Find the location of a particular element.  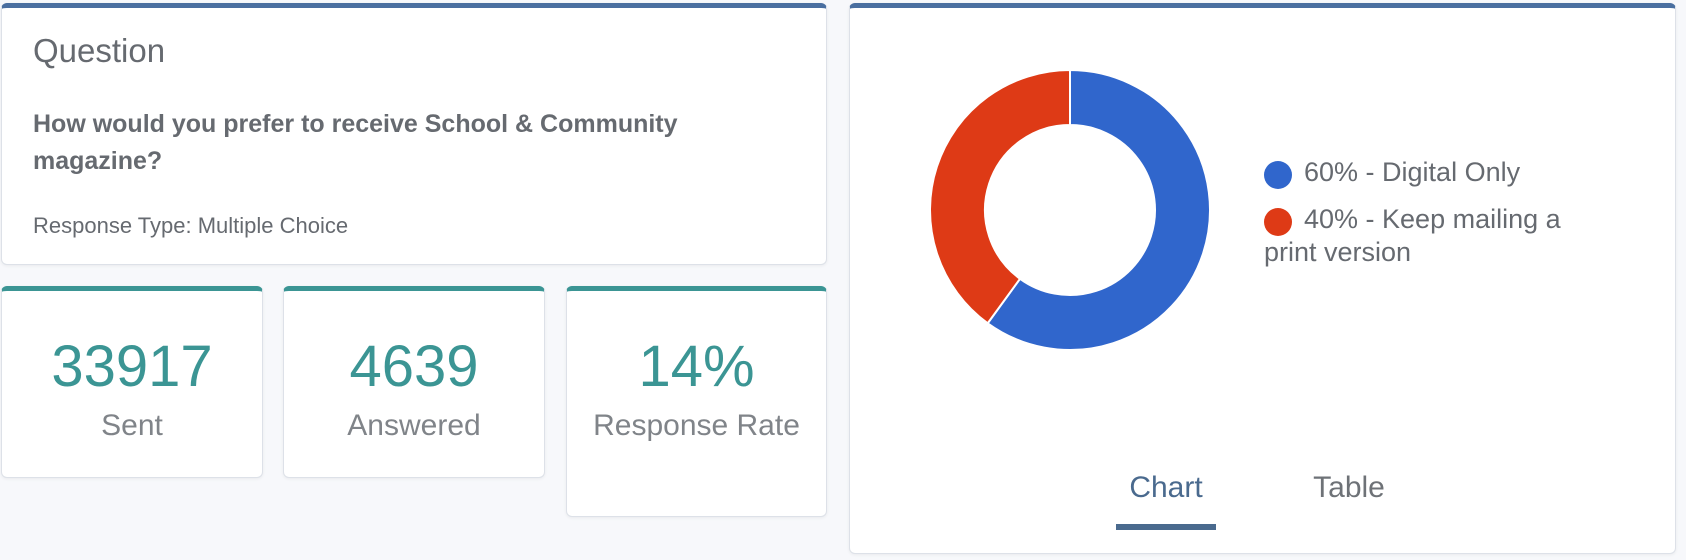

donut-slice-digital is located at coordinates (1098, 209).